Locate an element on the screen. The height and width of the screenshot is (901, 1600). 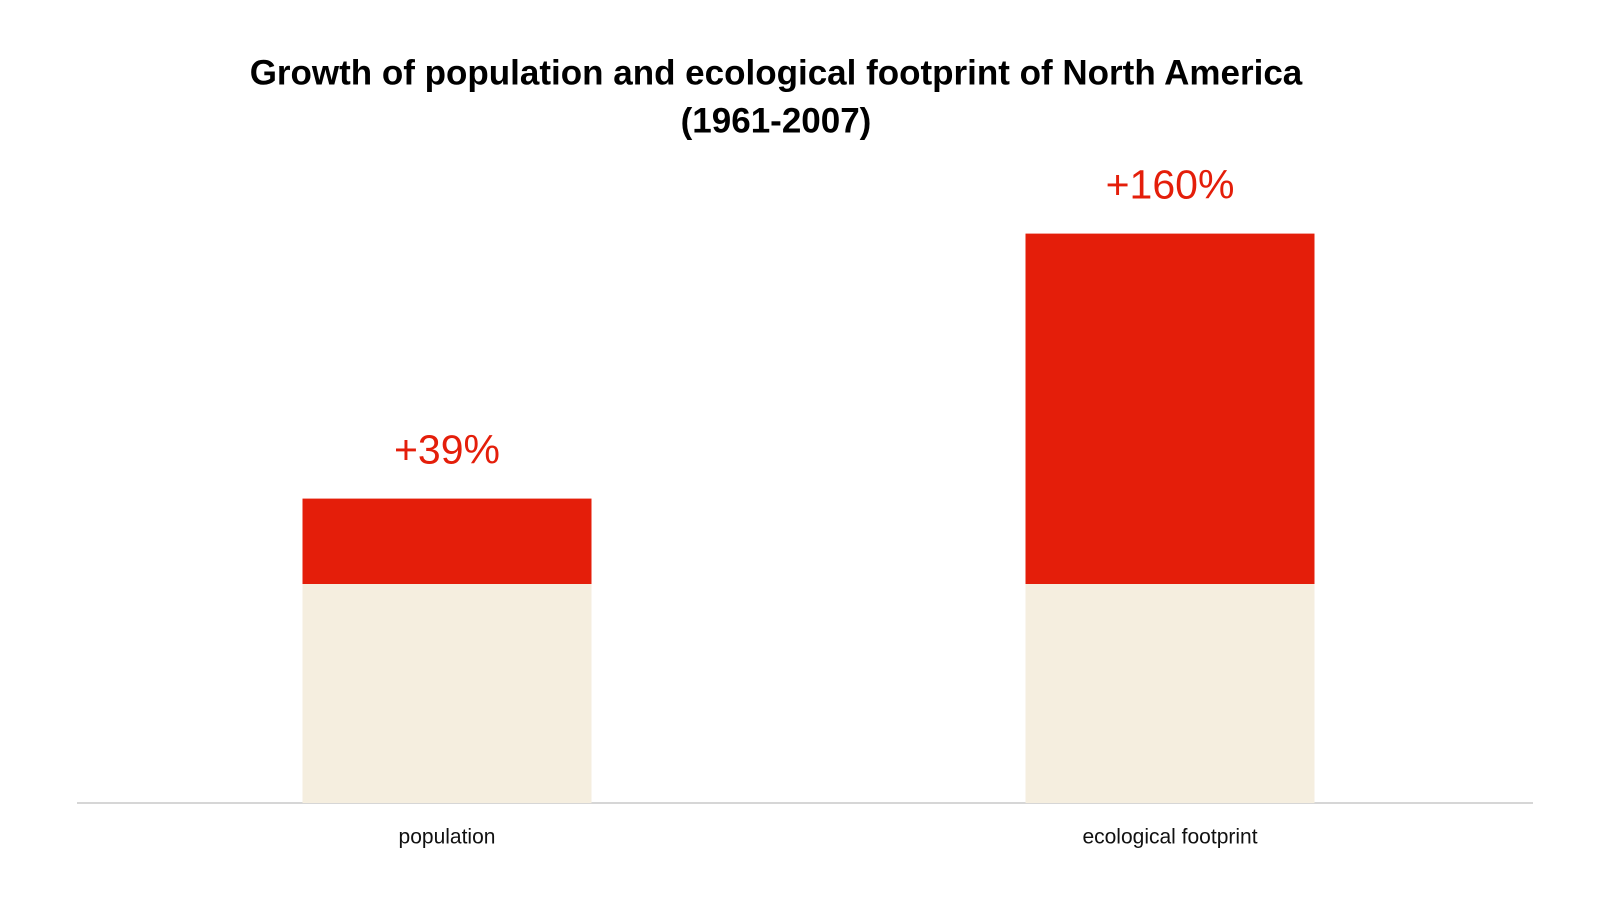
value-label: +39% is located at coordinates (447, 449).